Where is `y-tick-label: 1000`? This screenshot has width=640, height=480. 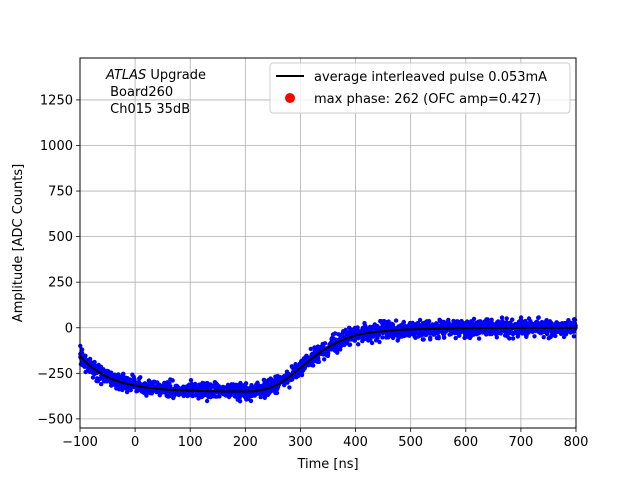
y-tick-label: 1000 is located at coordinates (56, 146).